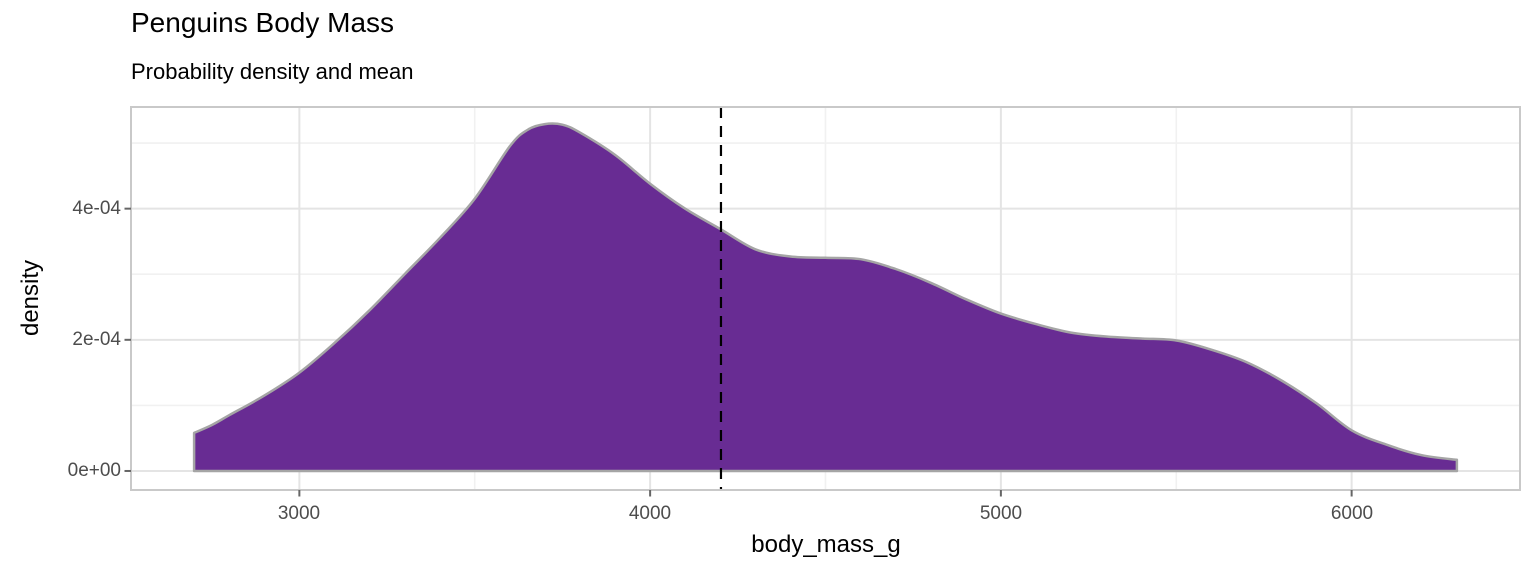  I want to click on y-tick-label: 2e-04, so click(96, 339).